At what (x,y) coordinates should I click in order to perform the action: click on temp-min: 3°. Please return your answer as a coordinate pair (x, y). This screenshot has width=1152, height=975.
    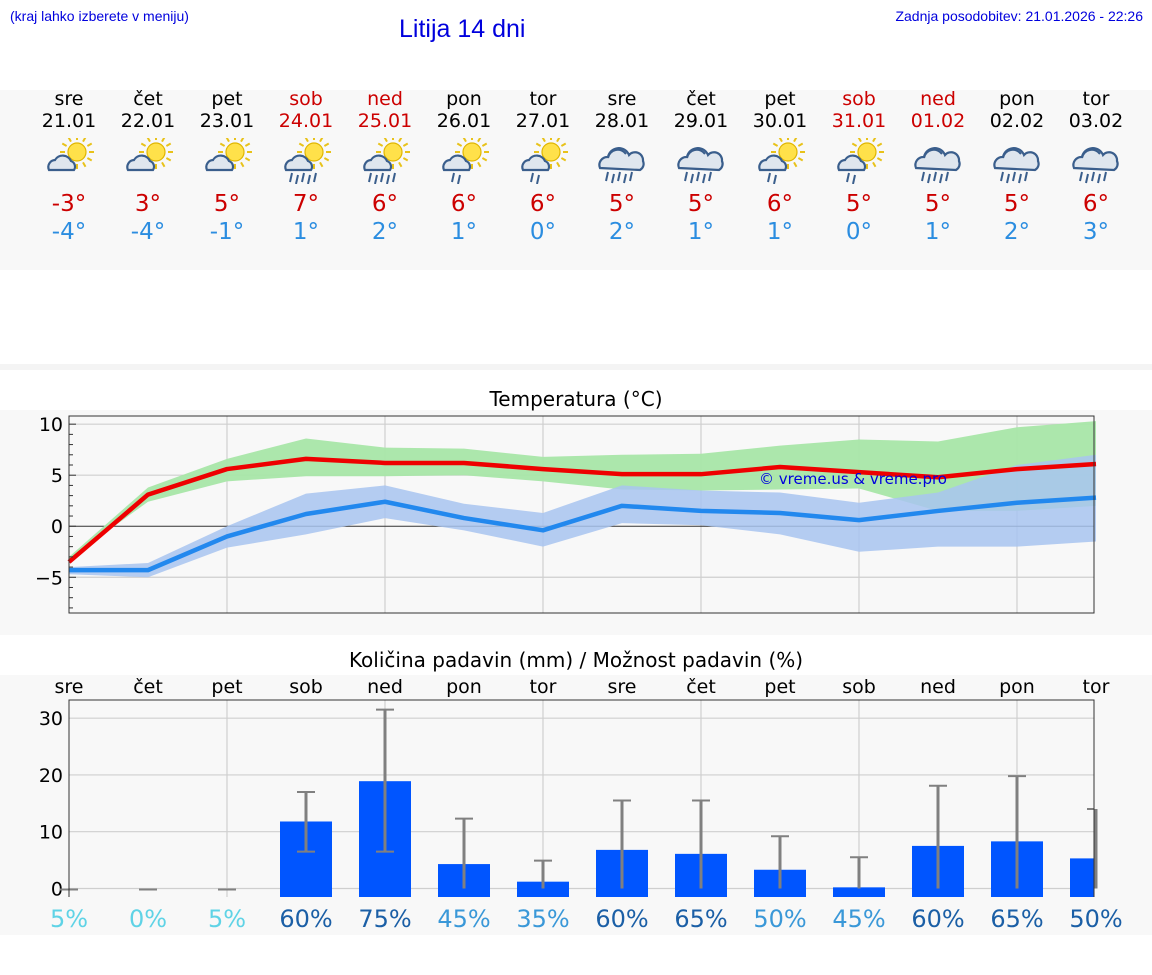
    Looking at the image, I should click on (1096, 232).